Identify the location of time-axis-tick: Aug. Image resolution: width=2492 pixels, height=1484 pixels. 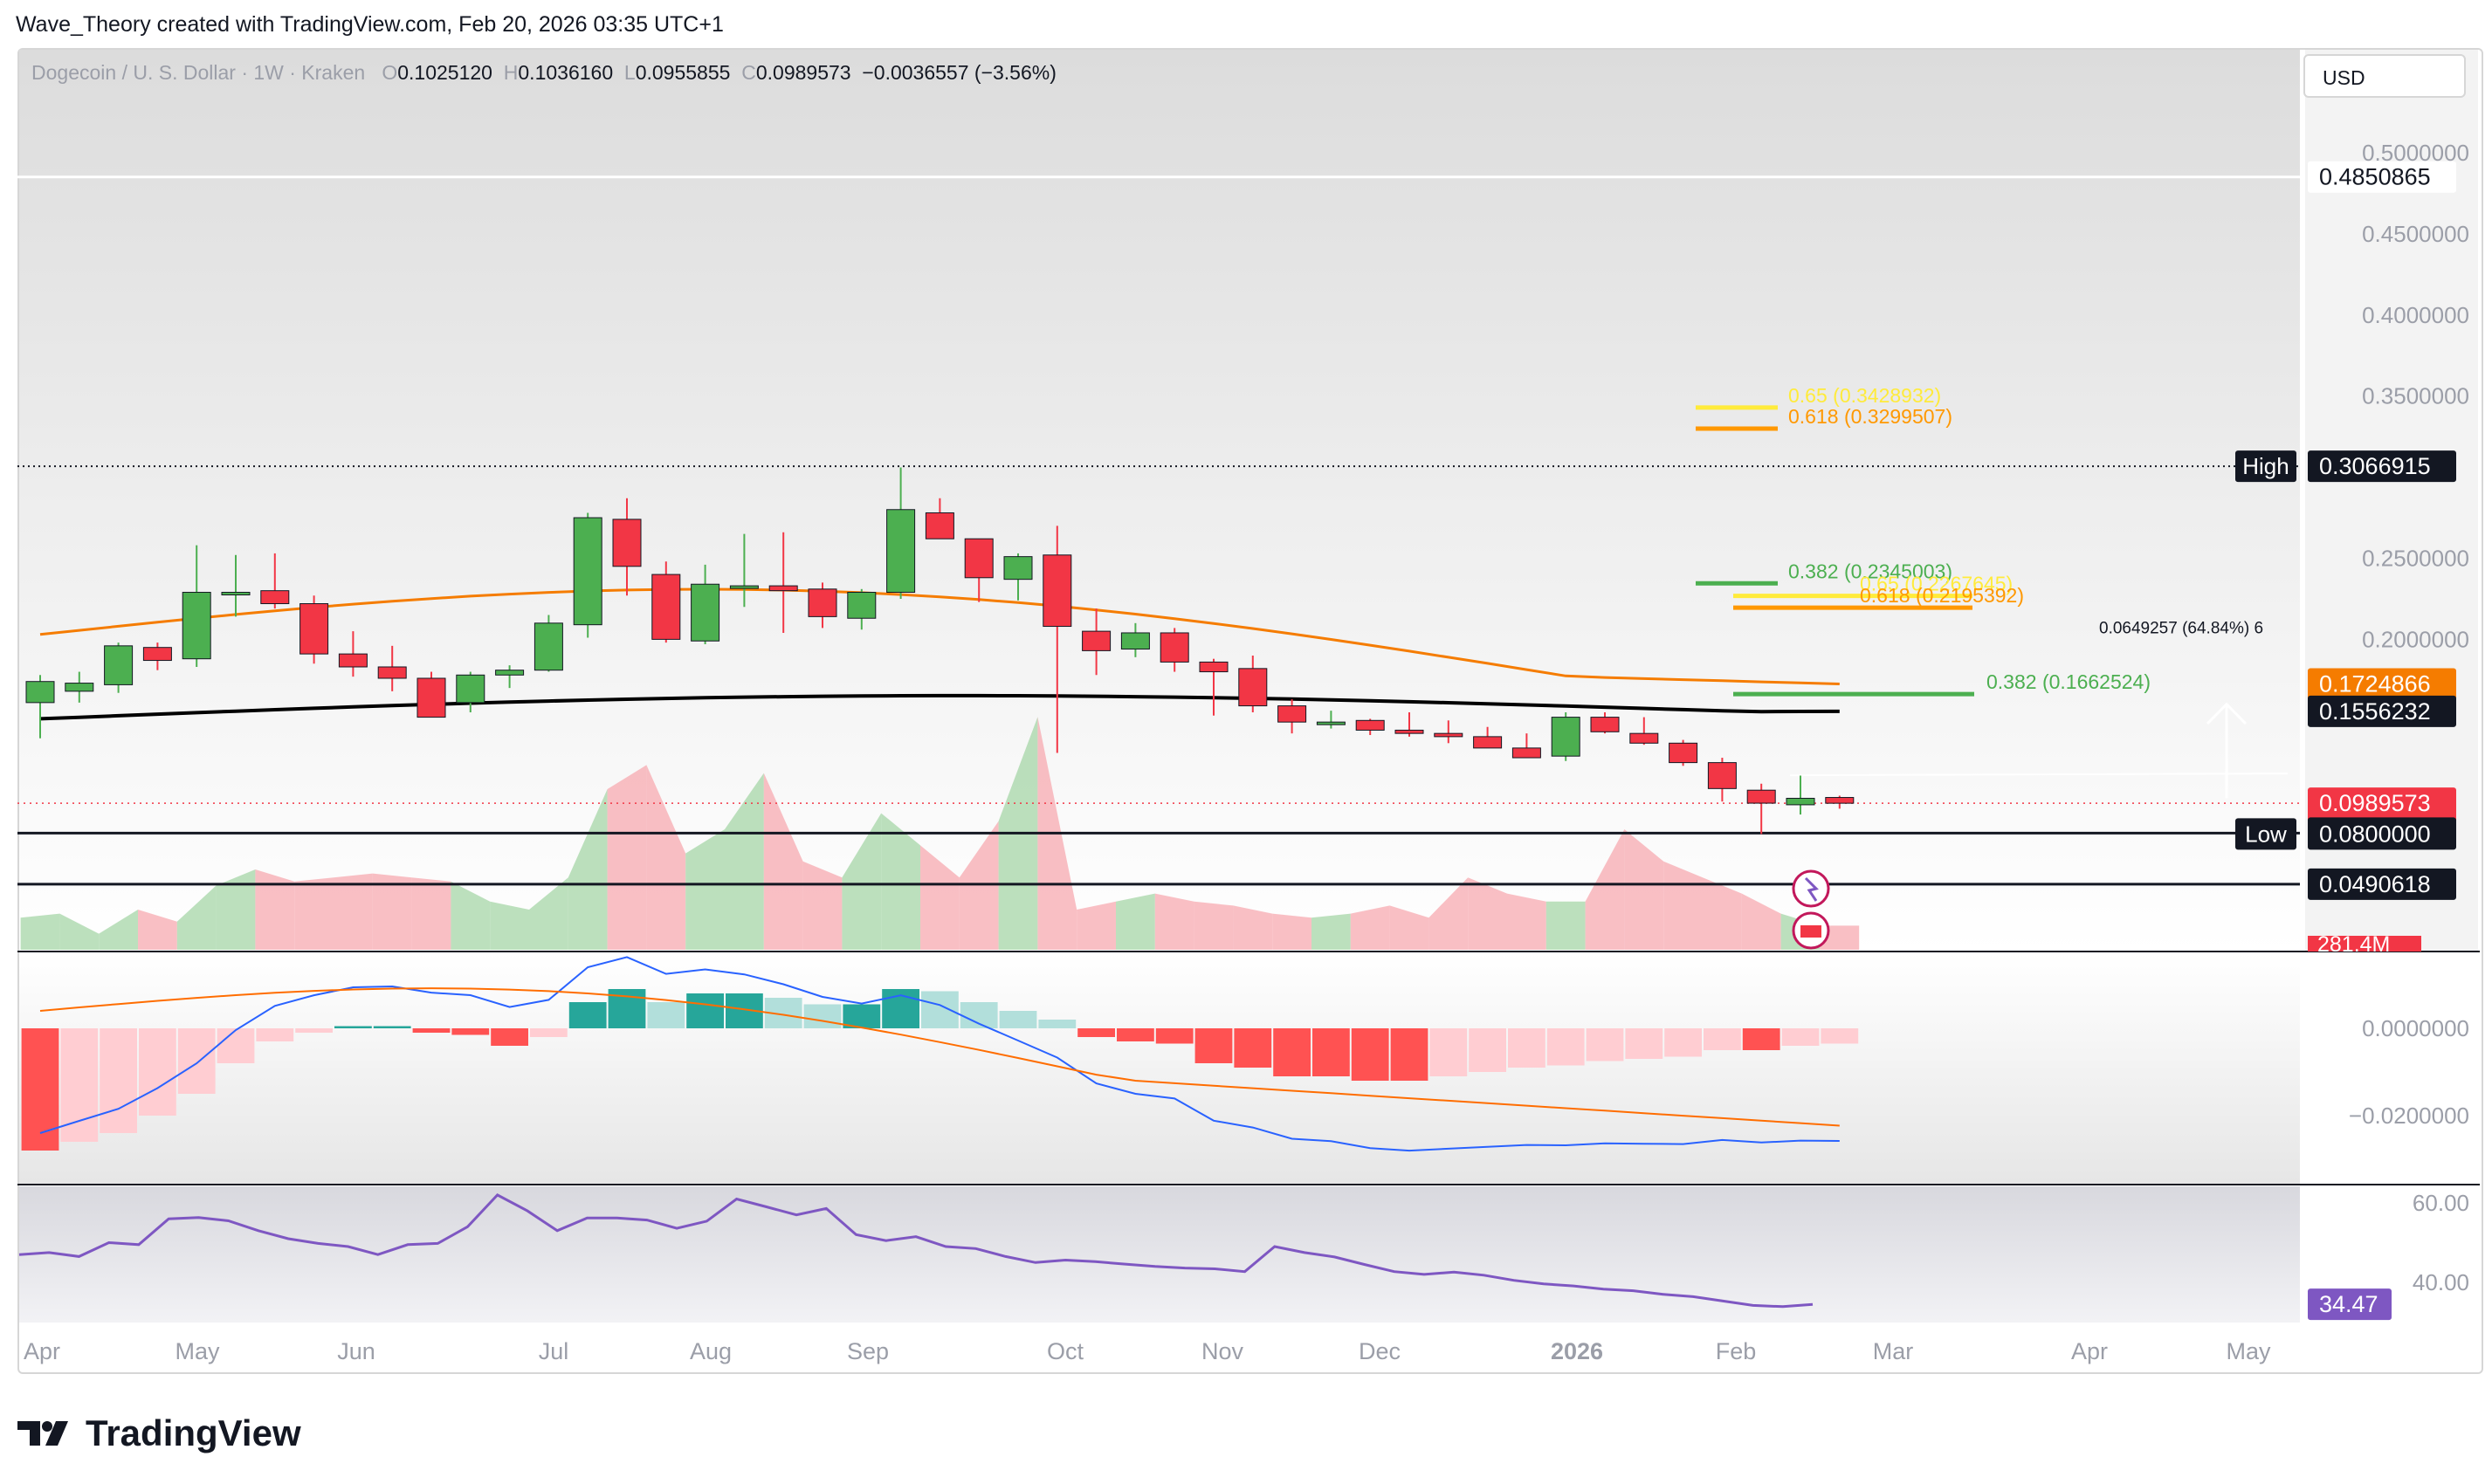
(711, 1351).